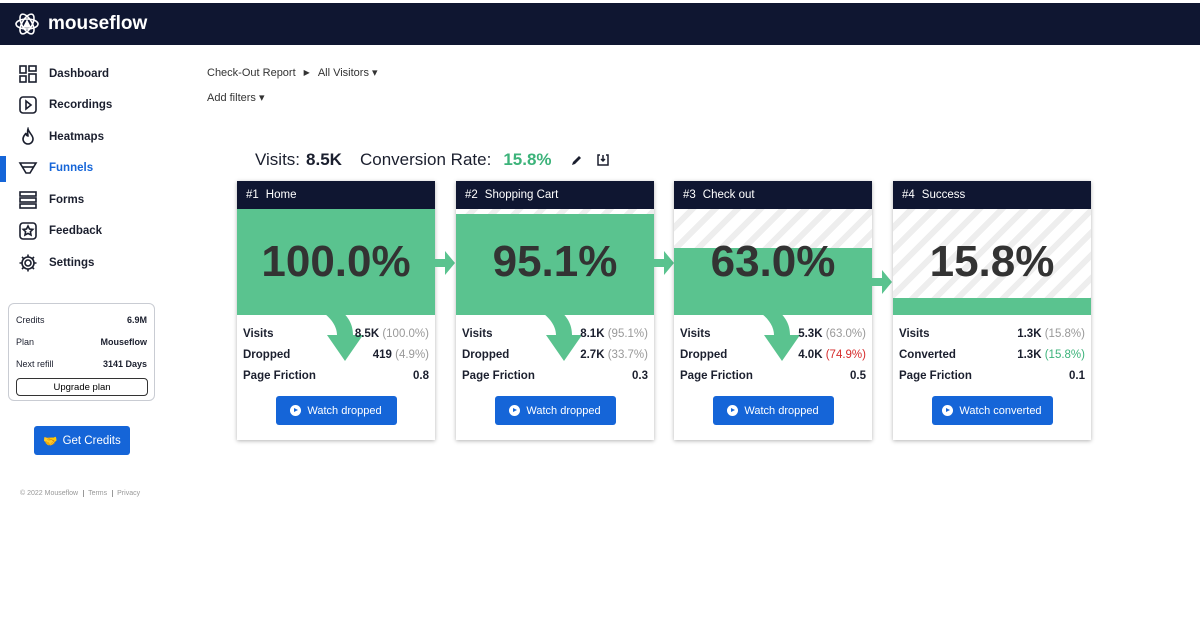  What do you see at coordinates (80, 493) in the screenshot?
I see `footer: © 2022 Mouseflow Terms Privacy` at bounding box center [80, 493].